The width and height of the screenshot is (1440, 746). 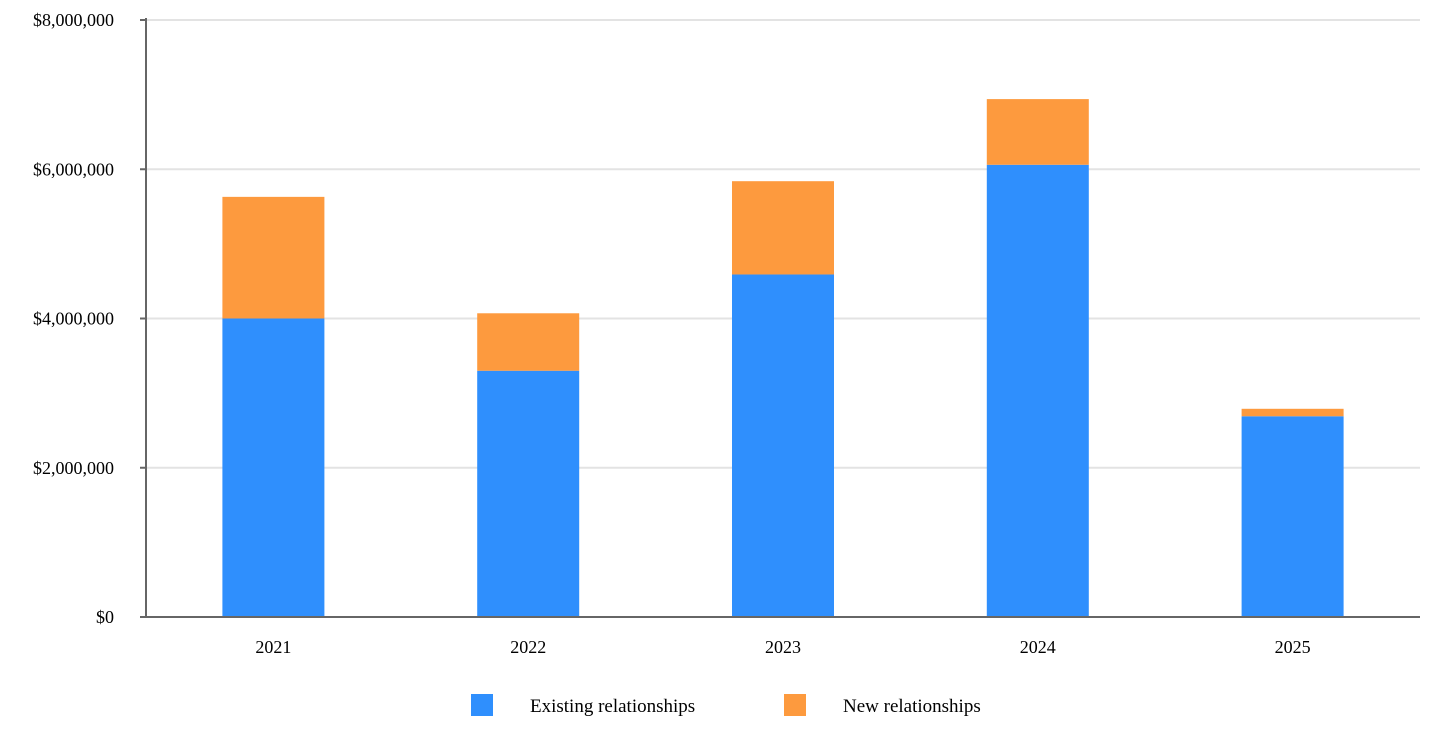 What do you see at coordinates (528, 493) in the screenshot?
I see `bar-existing-2022` at bounding box center [528, 493].